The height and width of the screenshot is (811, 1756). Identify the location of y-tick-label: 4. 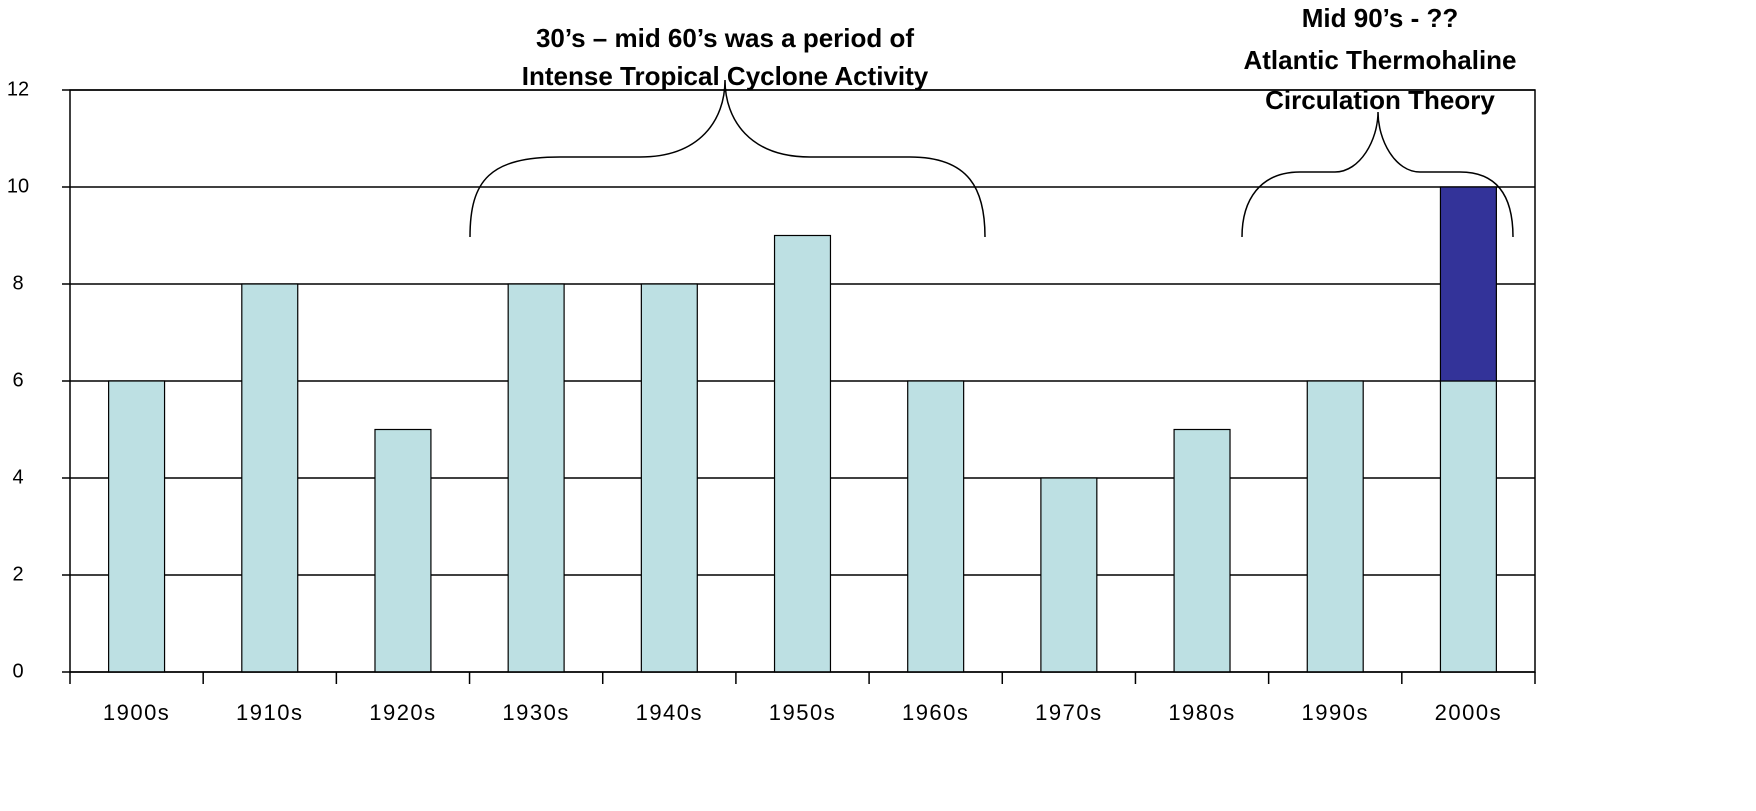
(17, 477).